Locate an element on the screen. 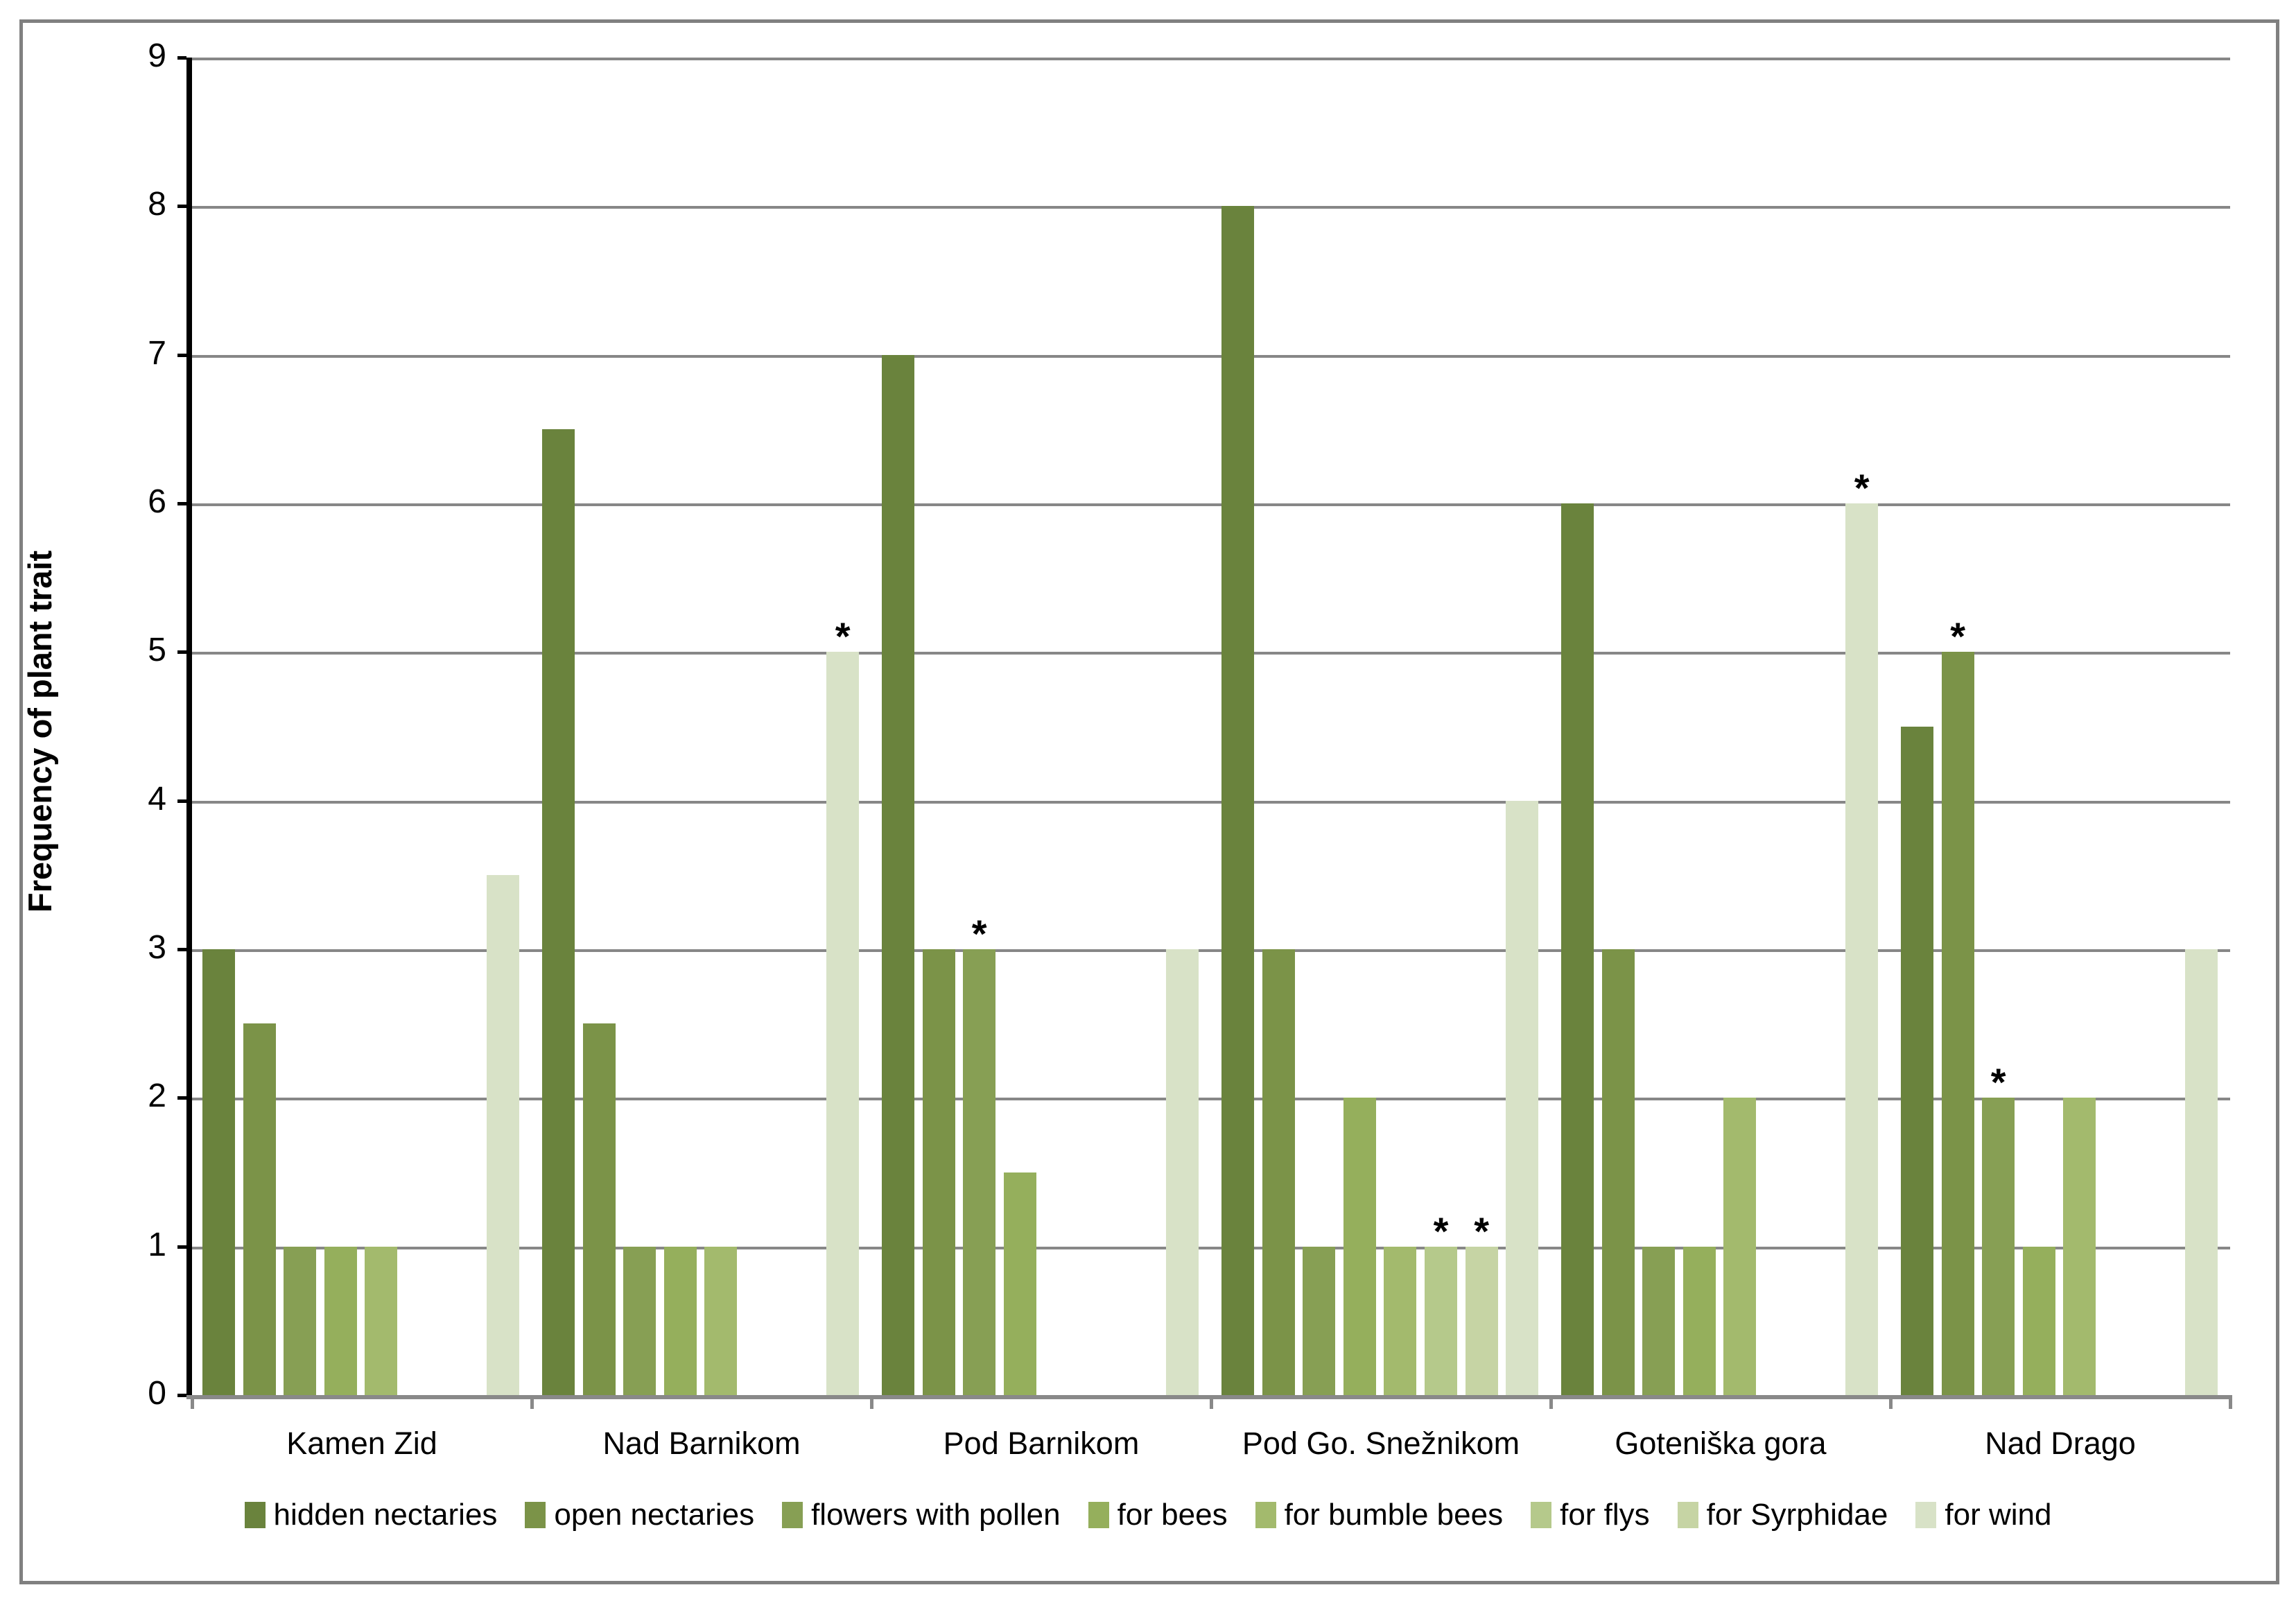  legend-item-for-bumble-bees: for bumble bees is located at coordinates (1379, 1515).